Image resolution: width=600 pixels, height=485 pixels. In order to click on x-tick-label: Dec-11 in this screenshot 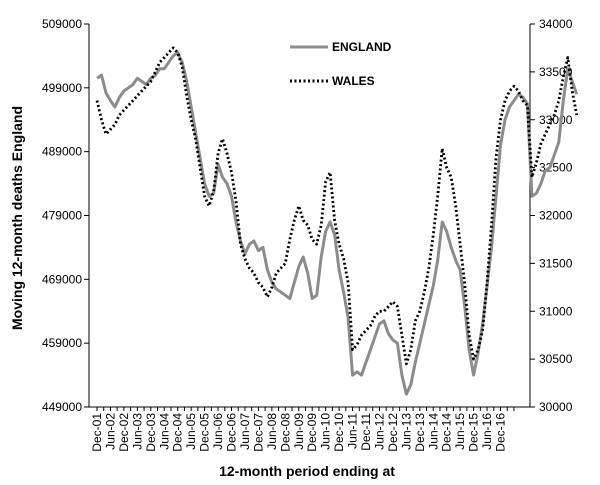, I will do `click(366, 432)`.